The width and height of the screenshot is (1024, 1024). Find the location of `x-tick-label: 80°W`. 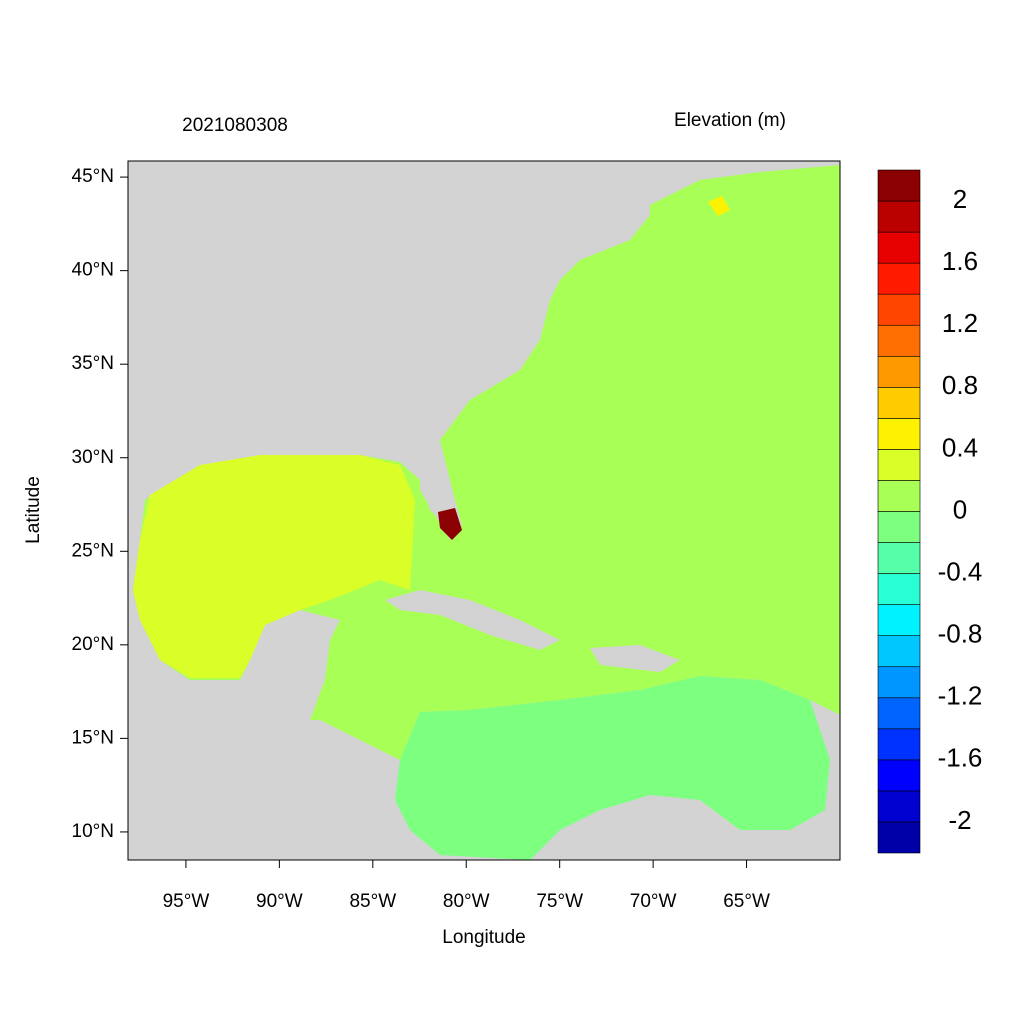

x-tick-label: 80°W is located at coordinates (466, 901).